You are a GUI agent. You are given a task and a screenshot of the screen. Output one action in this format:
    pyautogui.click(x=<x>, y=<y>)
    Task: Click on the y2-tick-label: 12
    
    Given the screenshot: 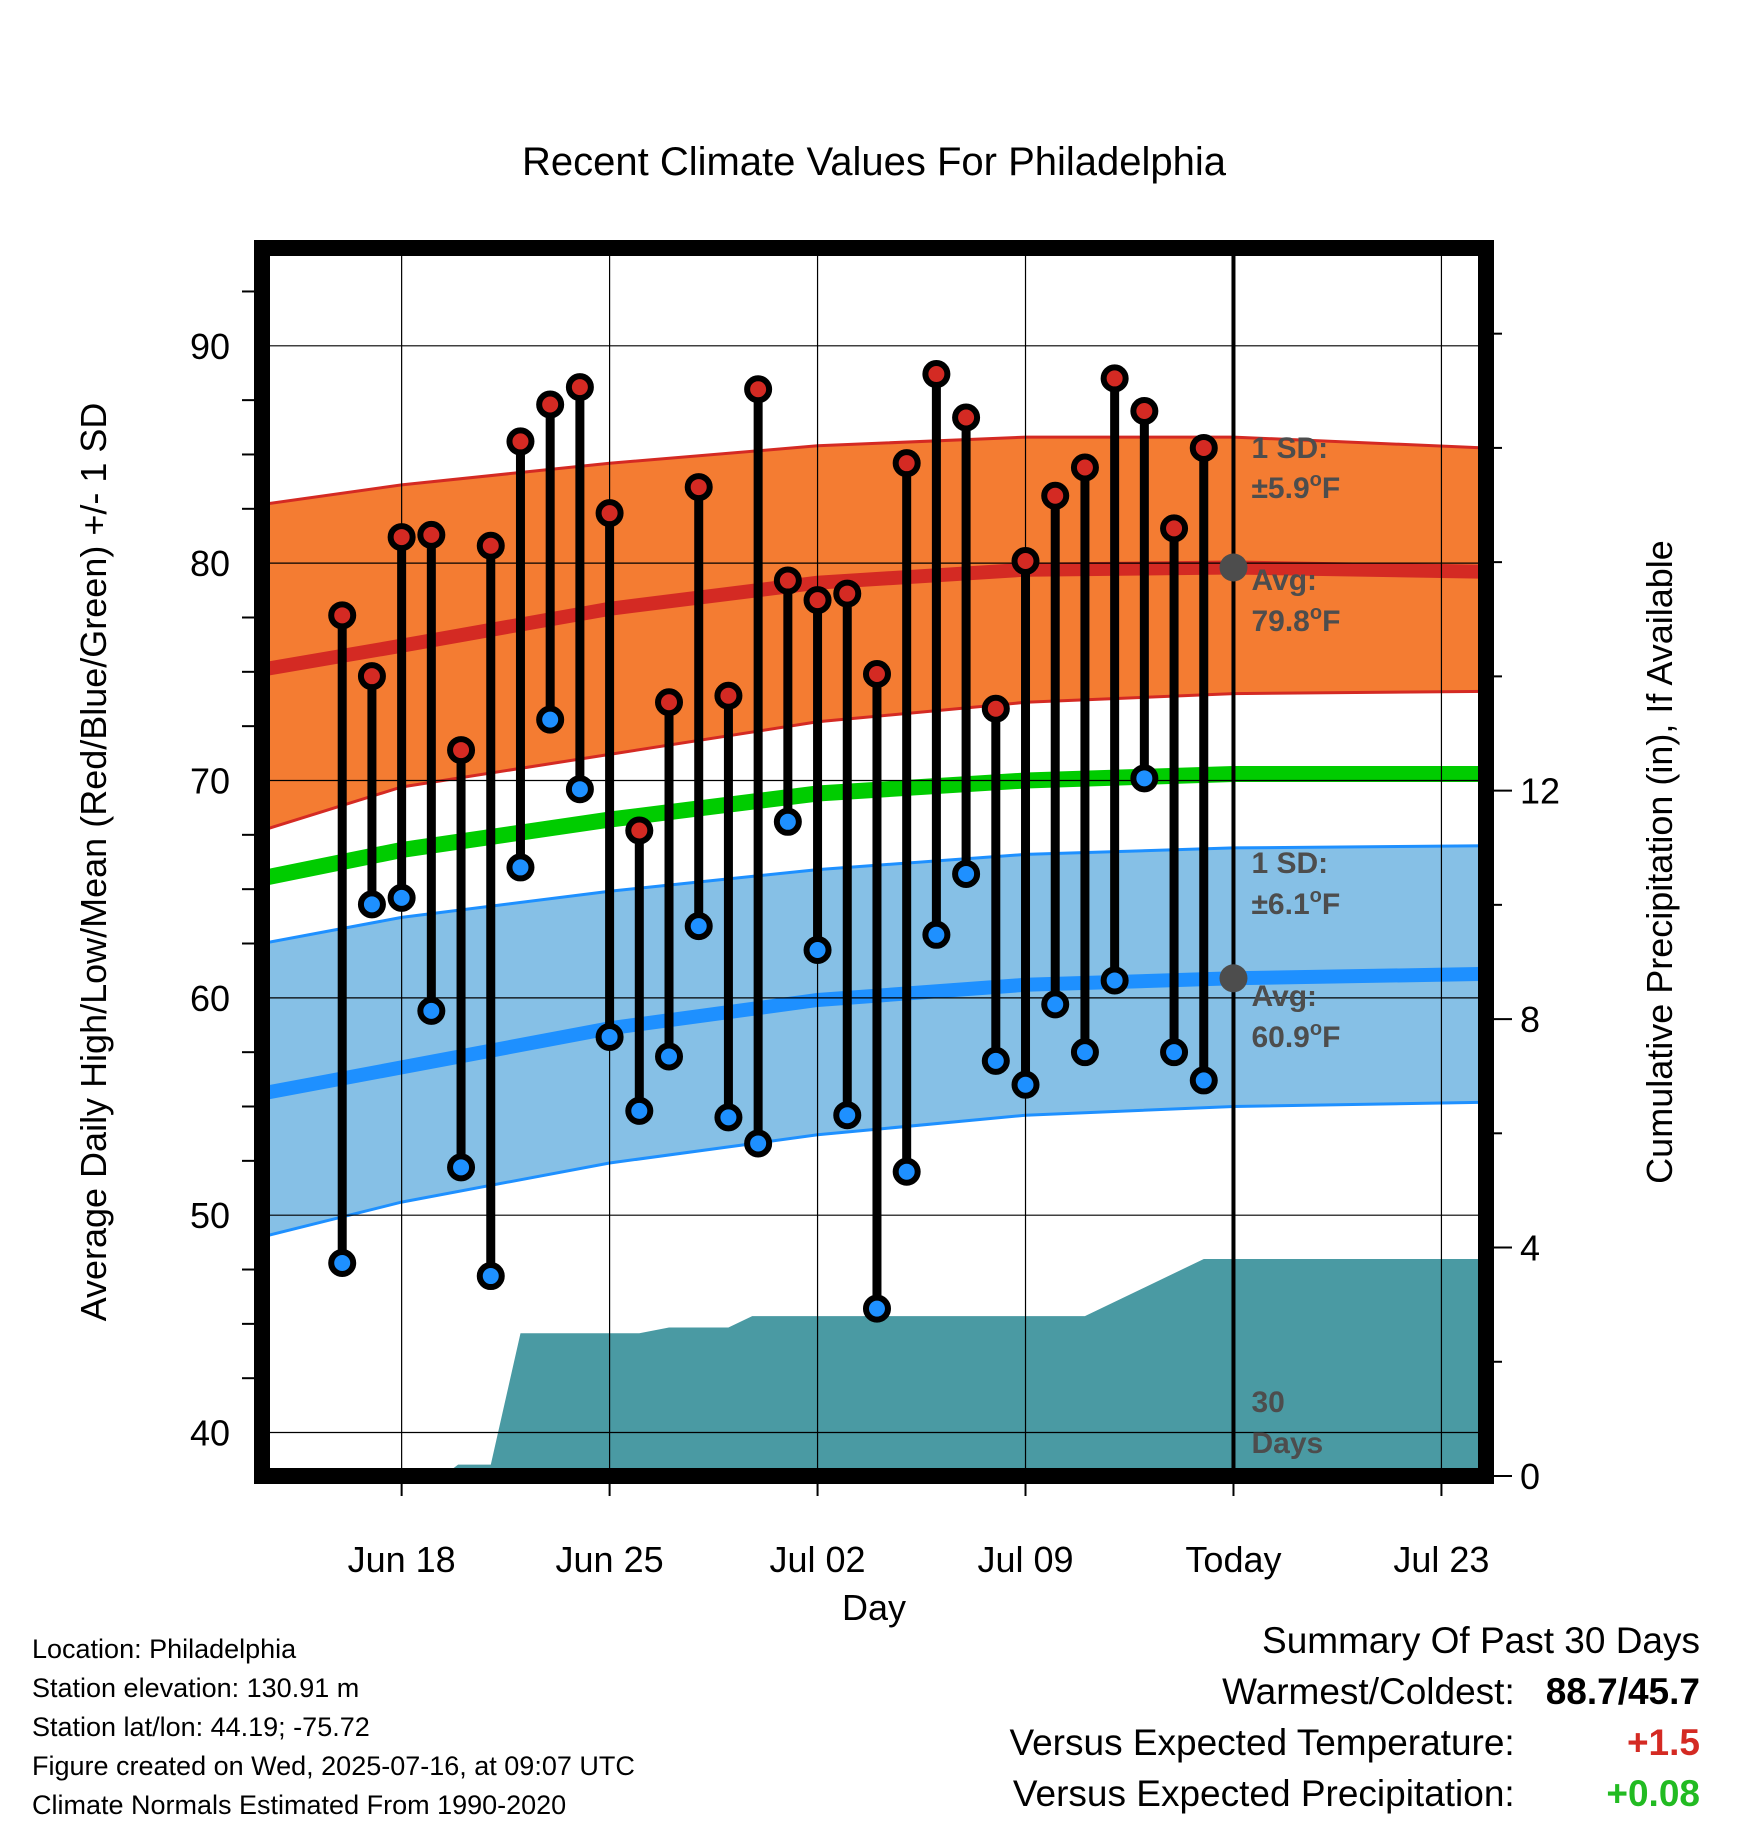 What is the action you would take?
    pyautogui.click(x=1540, y=791)
    